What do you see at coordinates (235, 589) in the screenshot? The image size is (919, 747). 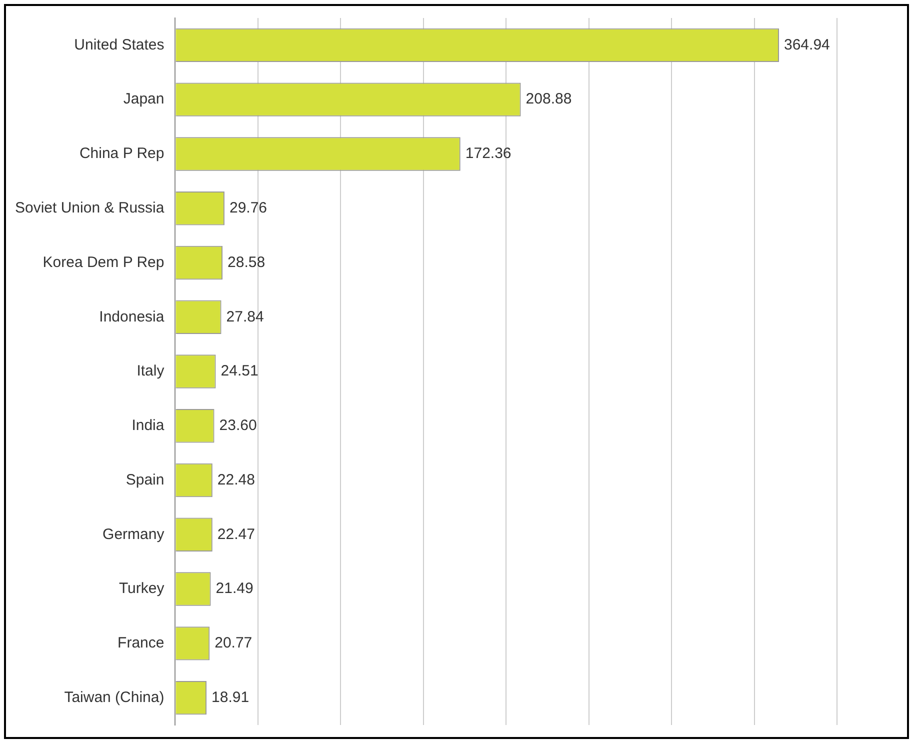 I see `data-label: 21.49` at bounding box center [235, 589].